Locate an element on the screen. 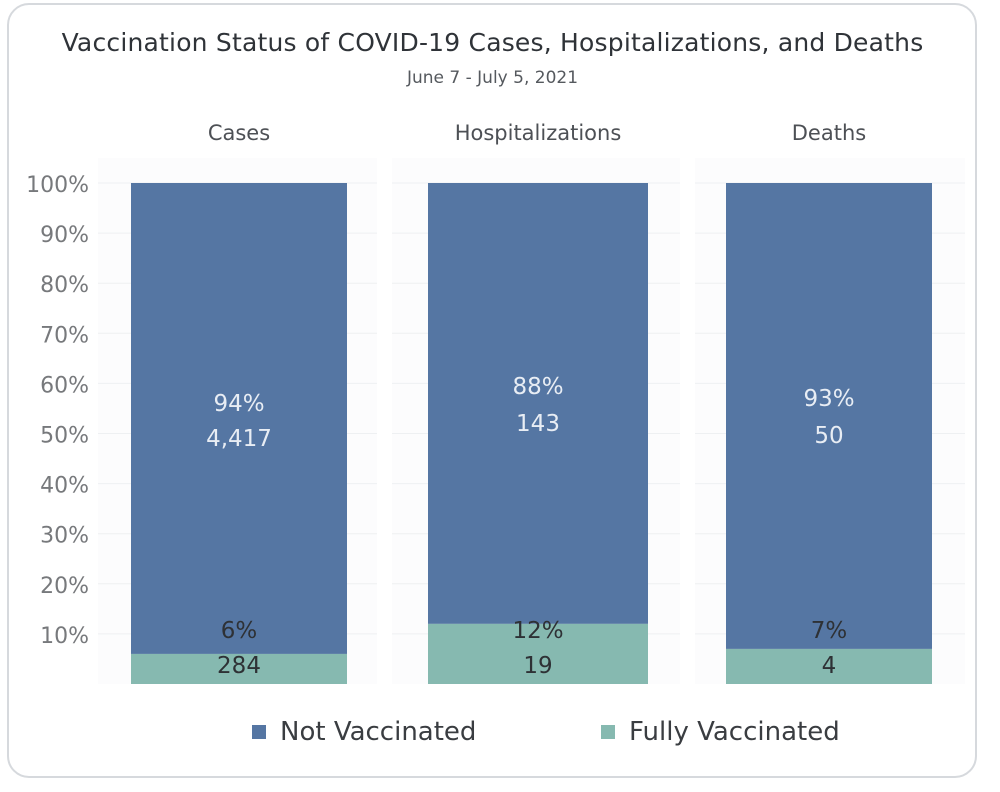 The image size is (1000, 792). data-label-fully-vaccinated-count: 4 is located at coordinates (829, 666).